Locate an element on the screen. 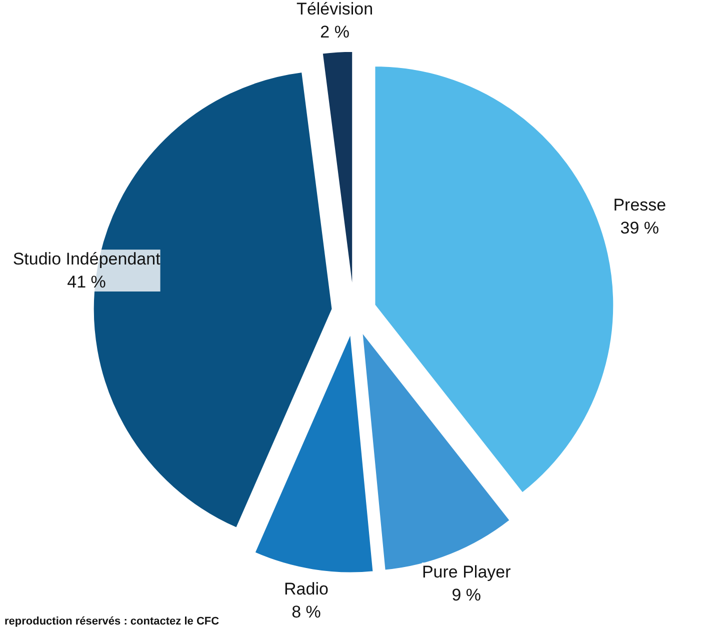 This screenshot has height=633, width=707. slice-label: Télévision is located at coordinates (335, 9).